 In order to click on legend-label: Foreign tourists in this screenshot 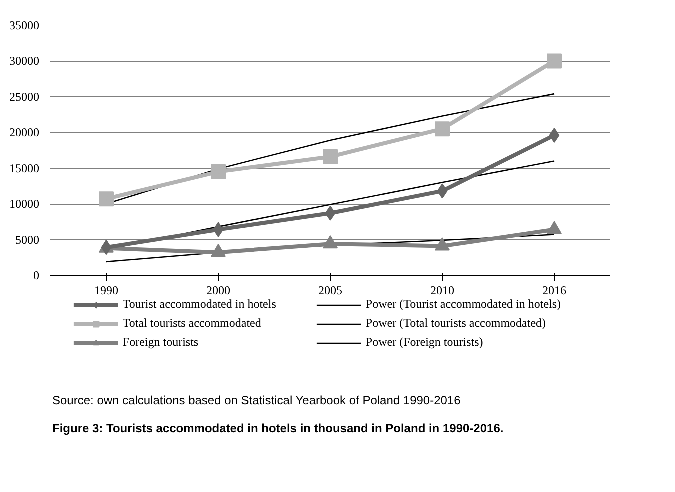, I will do `click(161, 342)`.